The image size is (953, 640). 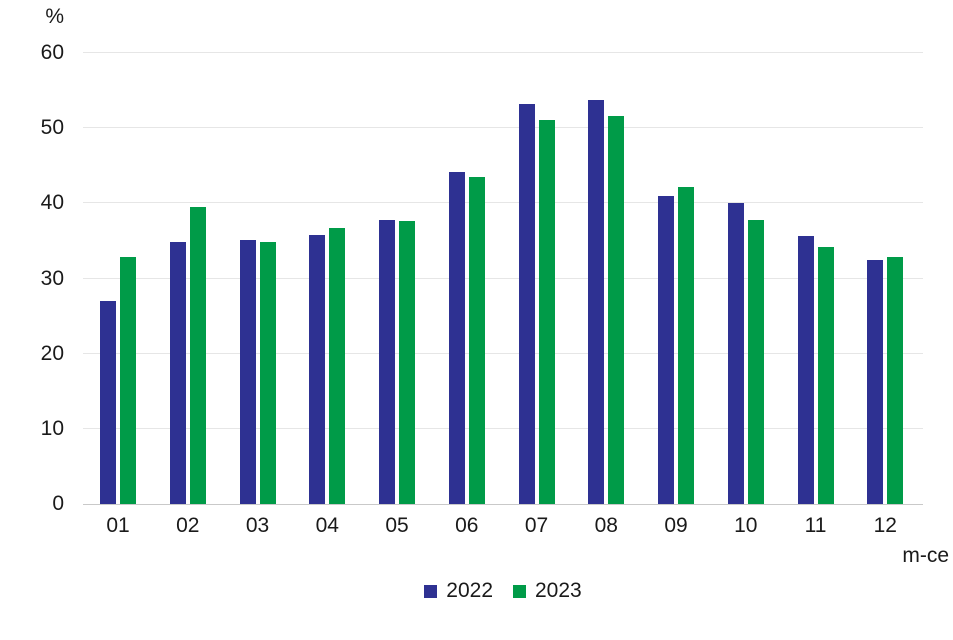 What do you see at coordinates (519, 591) in the screenshot?
I see `legend-swatch-2023` at bounding box center [519, 591].